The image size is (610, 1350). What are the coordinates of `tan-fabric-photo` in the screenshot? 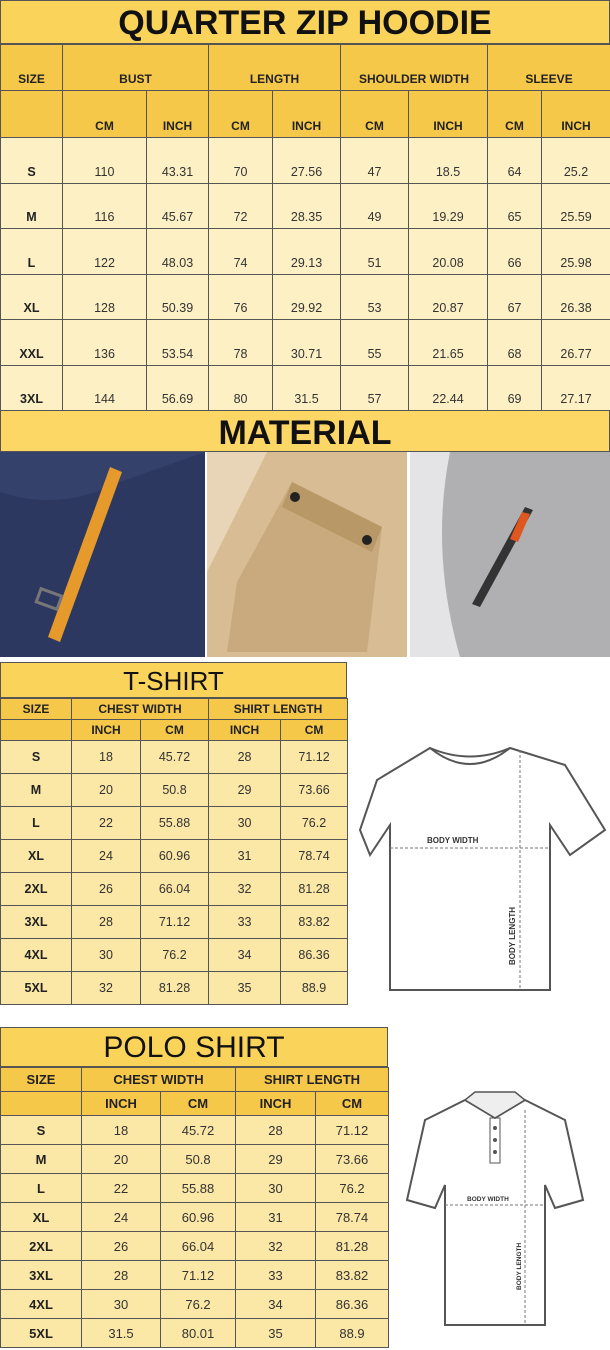 It's located at (307, 554).